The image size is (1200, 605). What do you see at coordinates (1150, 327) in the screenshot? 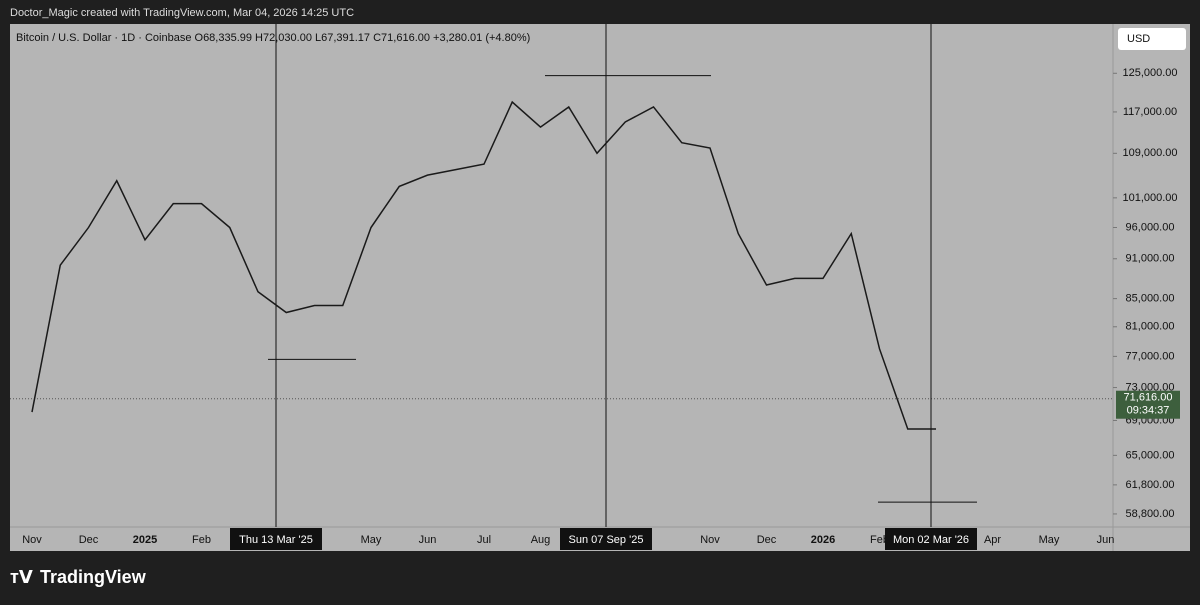
I see `y-tick-label: 81,000.00` at bounding box center [1150, 327].